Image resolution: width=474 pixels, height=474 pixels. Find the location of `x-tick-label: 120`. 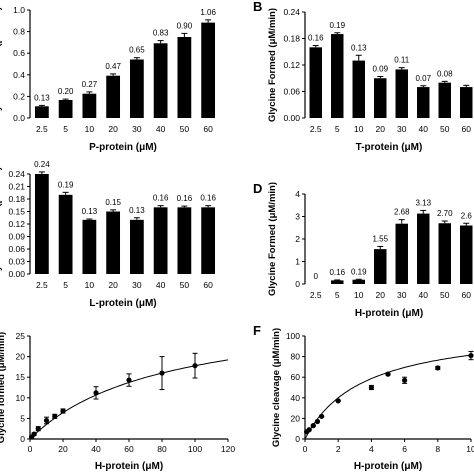

x-tick-label: 120 is located at coordinates (228, 449).